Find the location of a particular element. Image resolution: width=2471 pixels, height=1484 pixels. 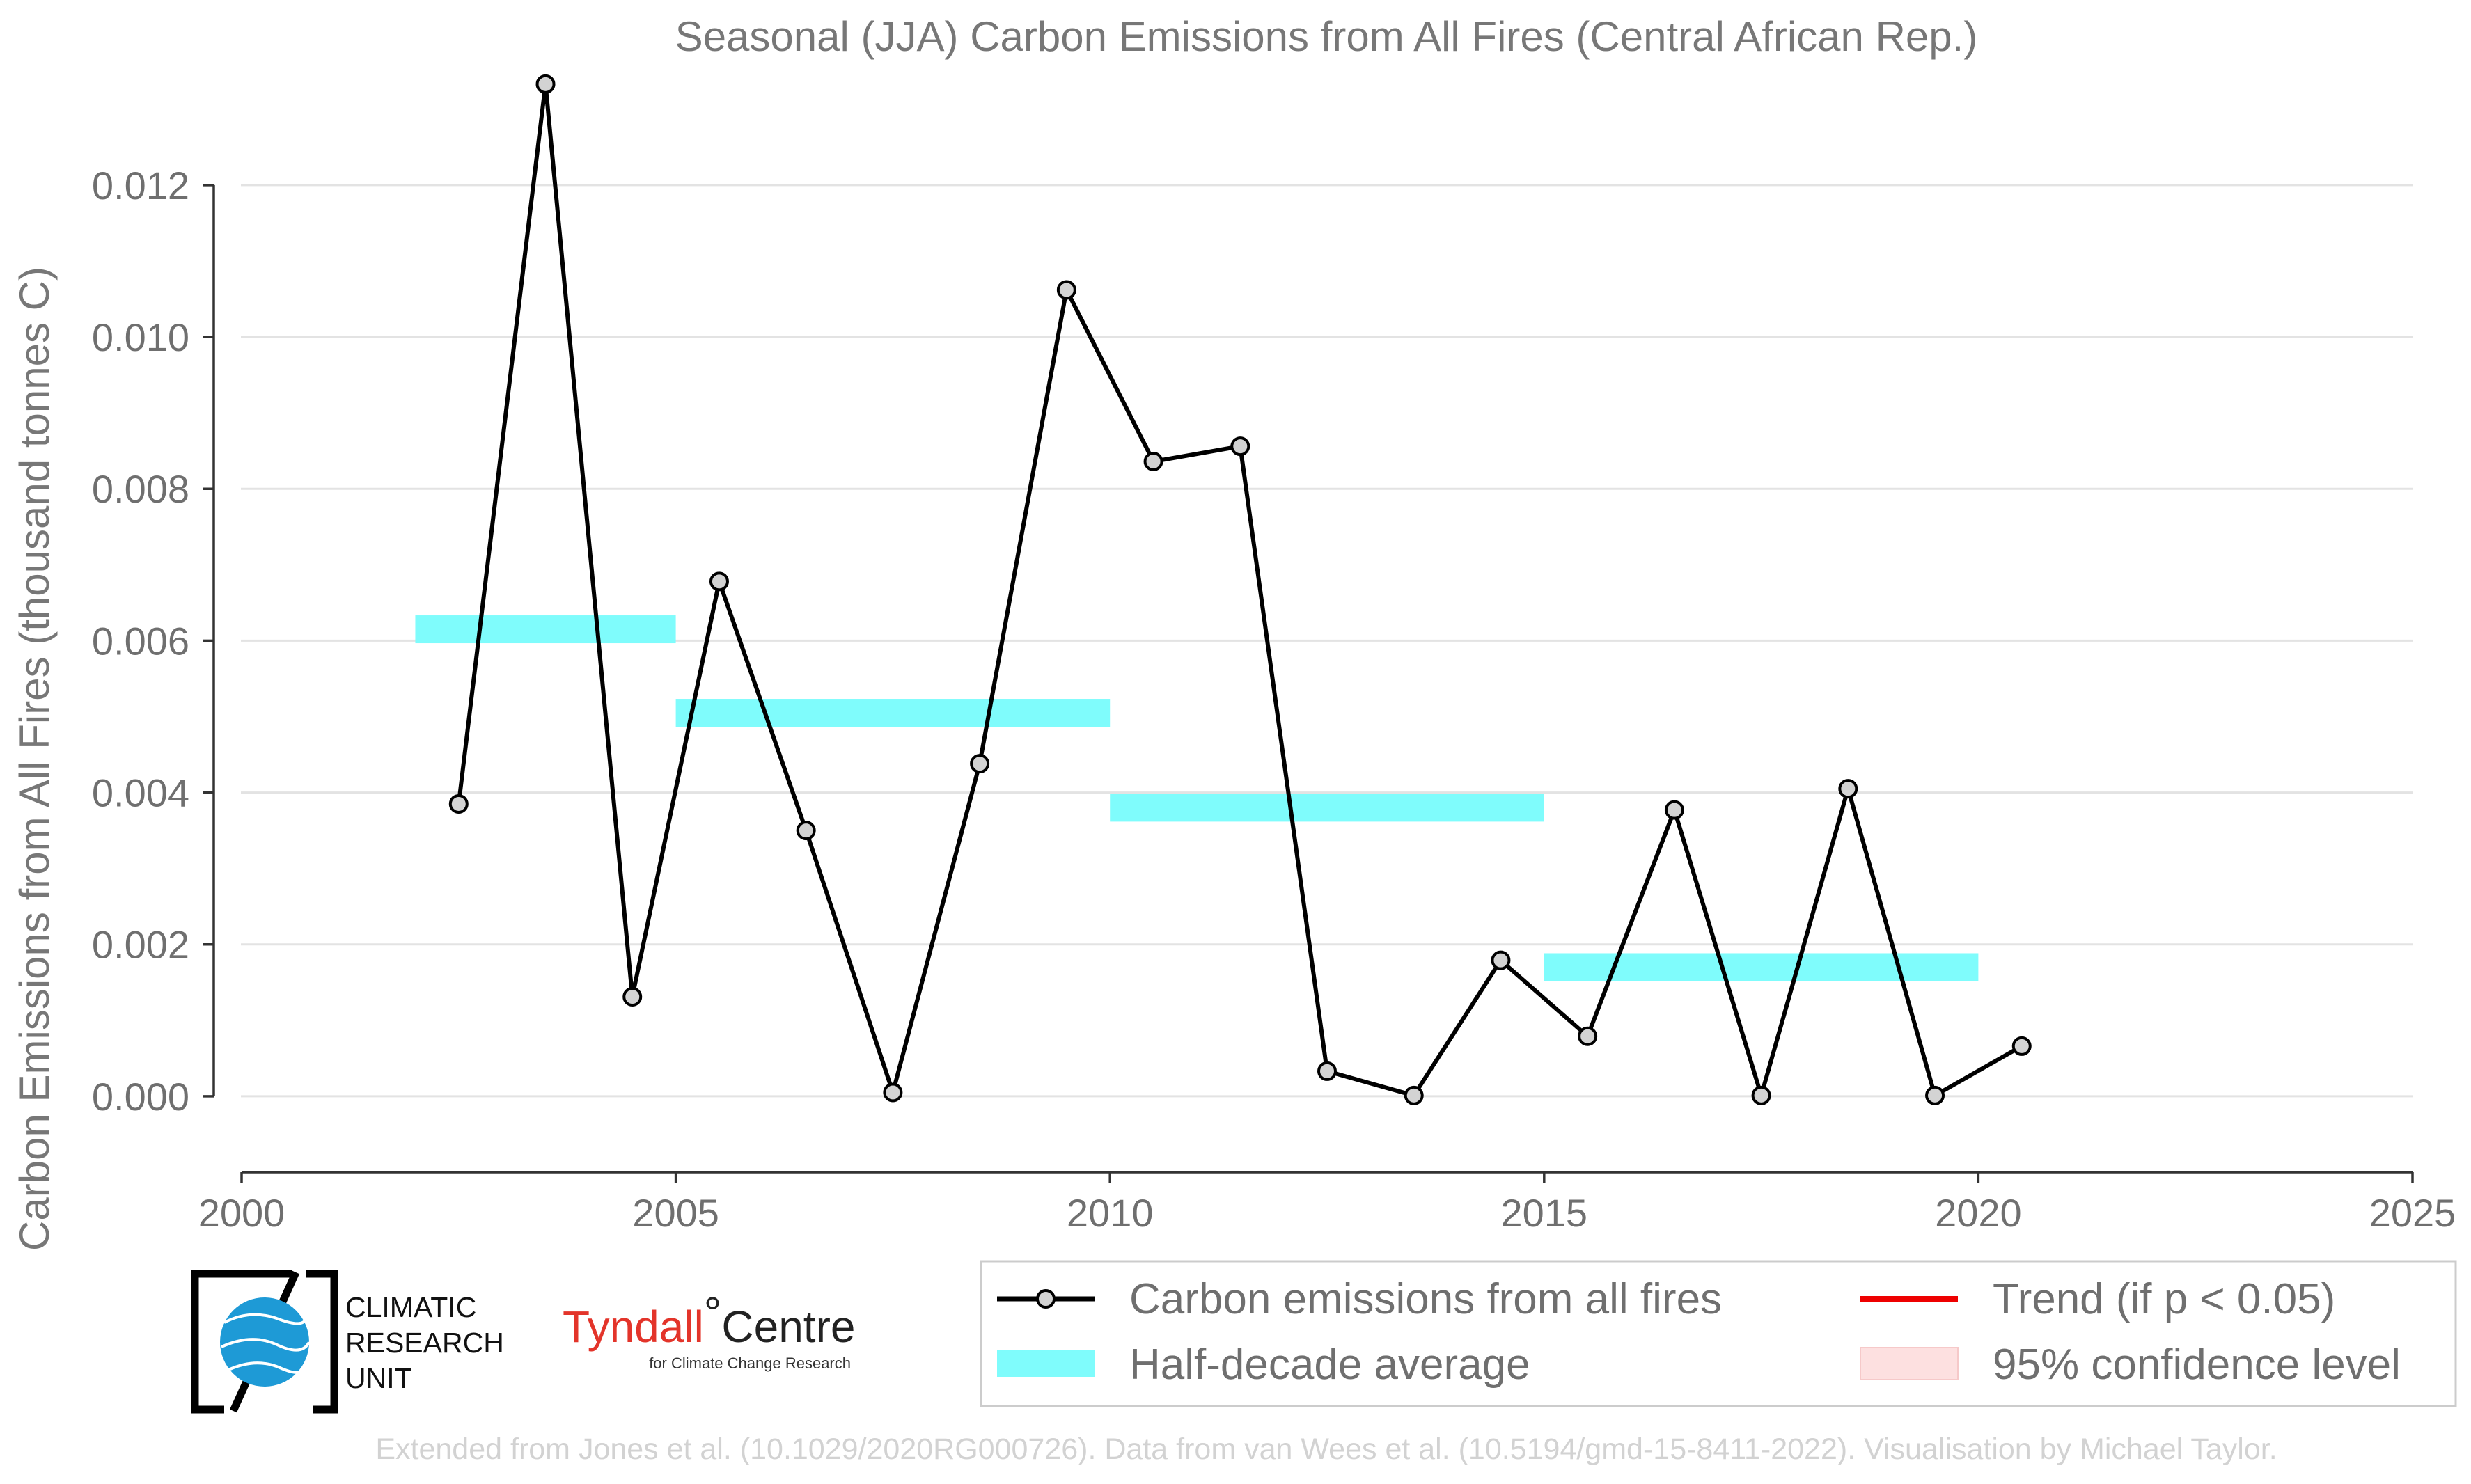

legend-marker-emissions is located at coordinates (1046, 1299).